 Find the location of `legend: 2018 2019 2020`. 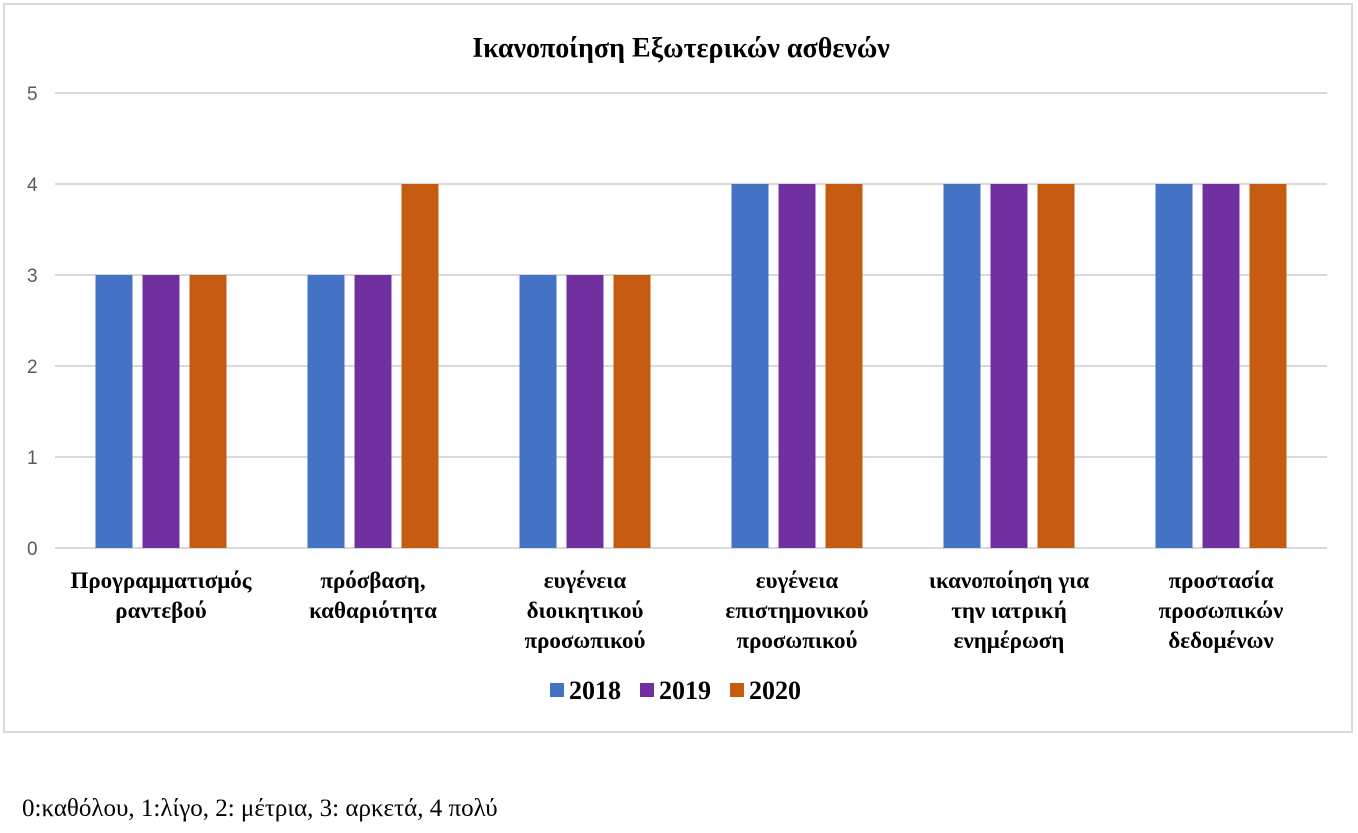

legend: 2018 2019 2020 is located at coordinates (675, 690).